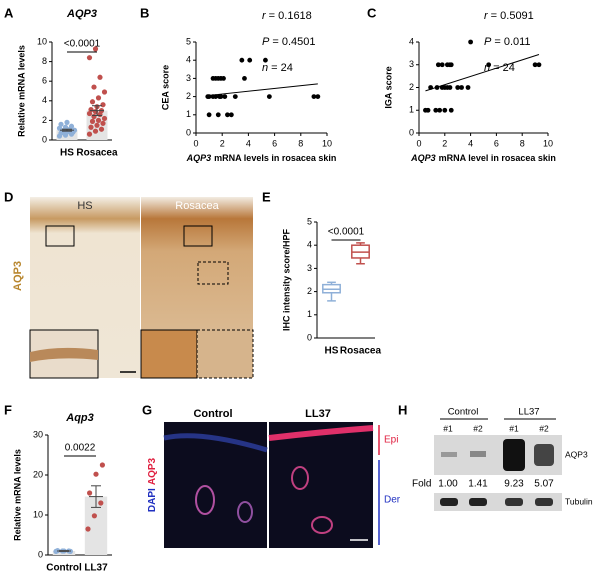 This screenshot has height=573, width=598. What do you see at coordinates (129, 284) in the screenshot?
I see `ihc-images: D HS Rosacea AQP3` at bounding box center [129, 284].